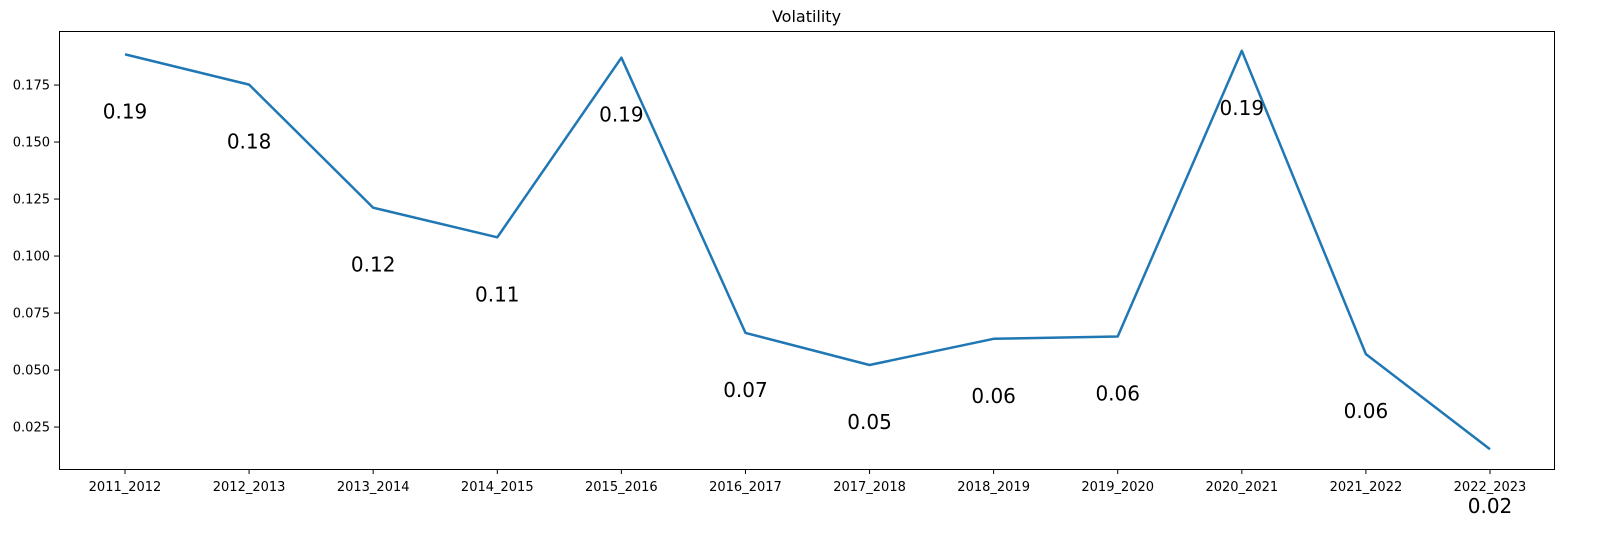 The height and width of the screenshot is (545, 1619). I want to click on data-label: 0.02, so click(1490, 506).